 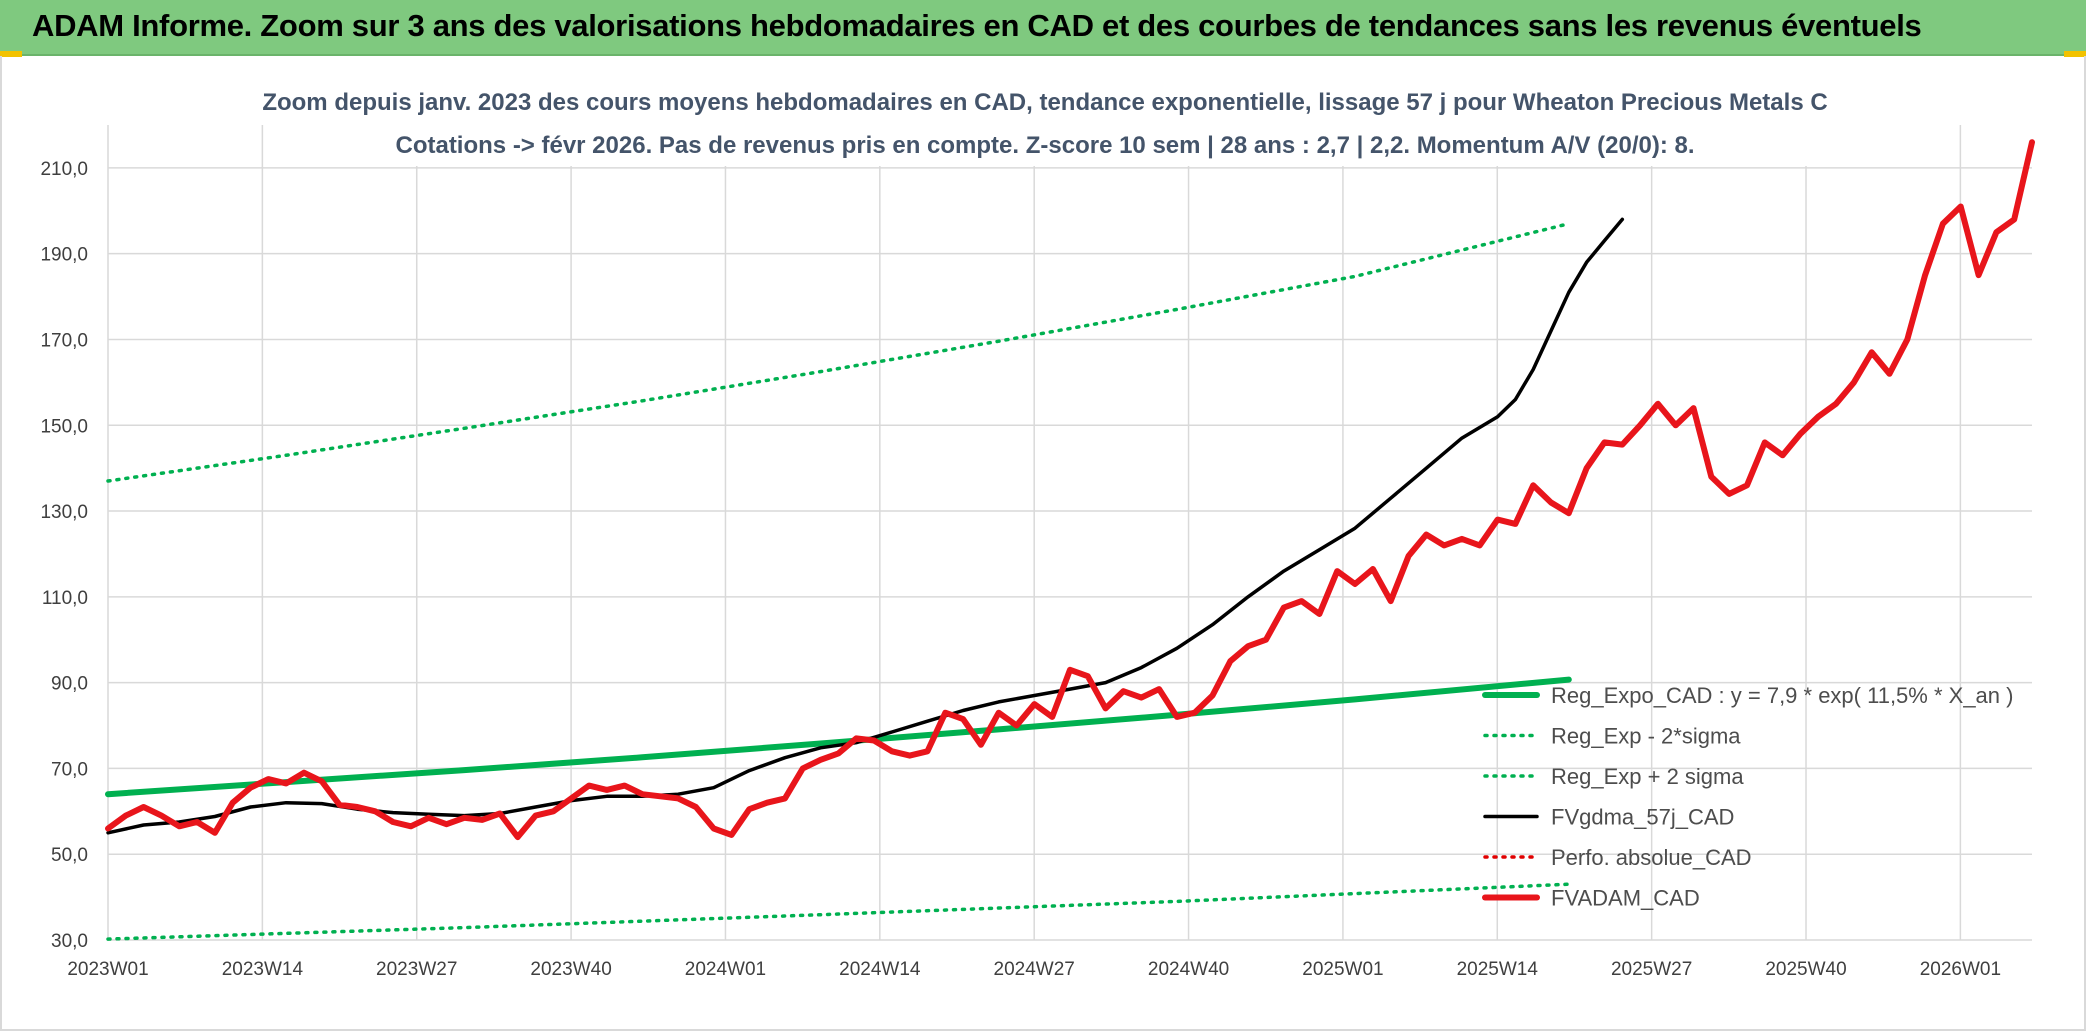 What do you see at coordinates (64, 169) in the screenshot?
I see `y-tick-label: 210,0` at bounding box center [64, 169].